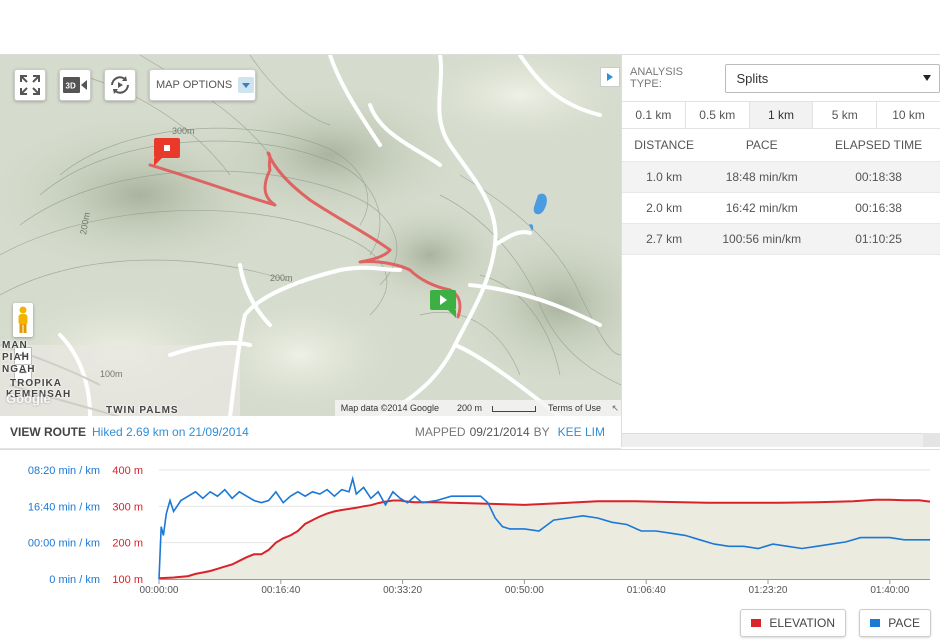  Describe the element at coordinates (159, 590) in the screenshot. I see `x-tick-label: 00:00:00` at that location.